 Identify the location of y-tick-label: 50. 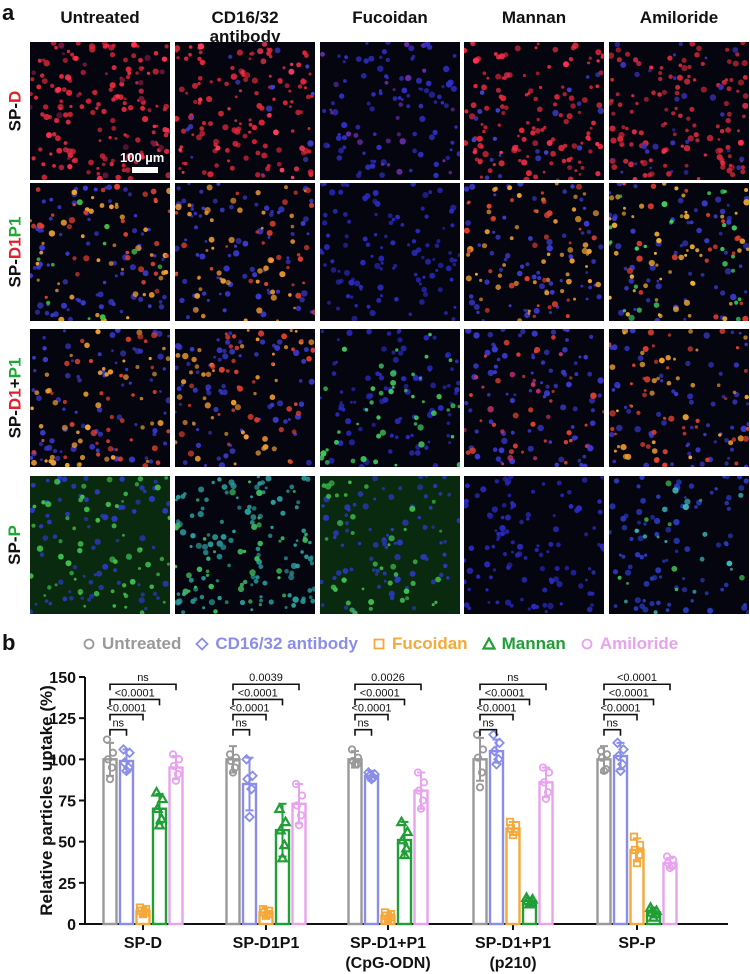
(67, 843).